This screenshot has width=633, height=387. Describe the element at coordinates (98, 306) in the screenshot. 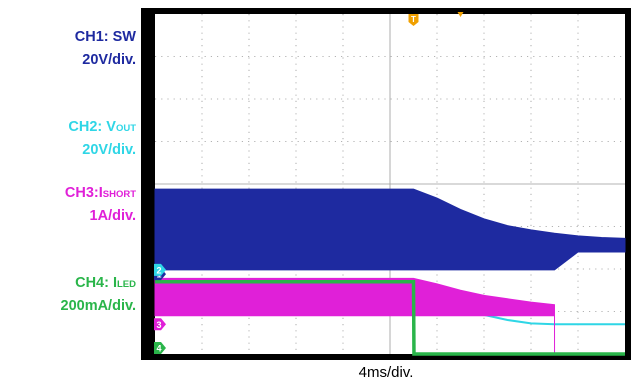

I see `ch4-scale: 200mA/div.` at that location.